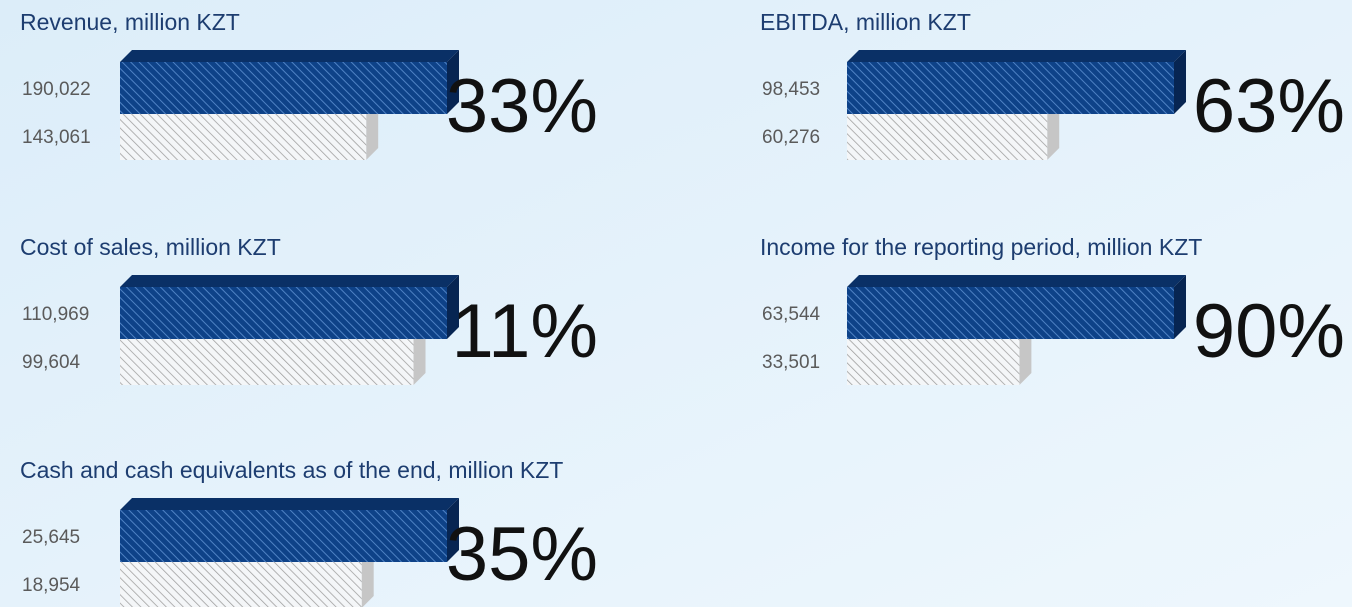  Describe the element at coordinates (525, 331) in the screenshot. I see `change-percent: 11%` at that location.